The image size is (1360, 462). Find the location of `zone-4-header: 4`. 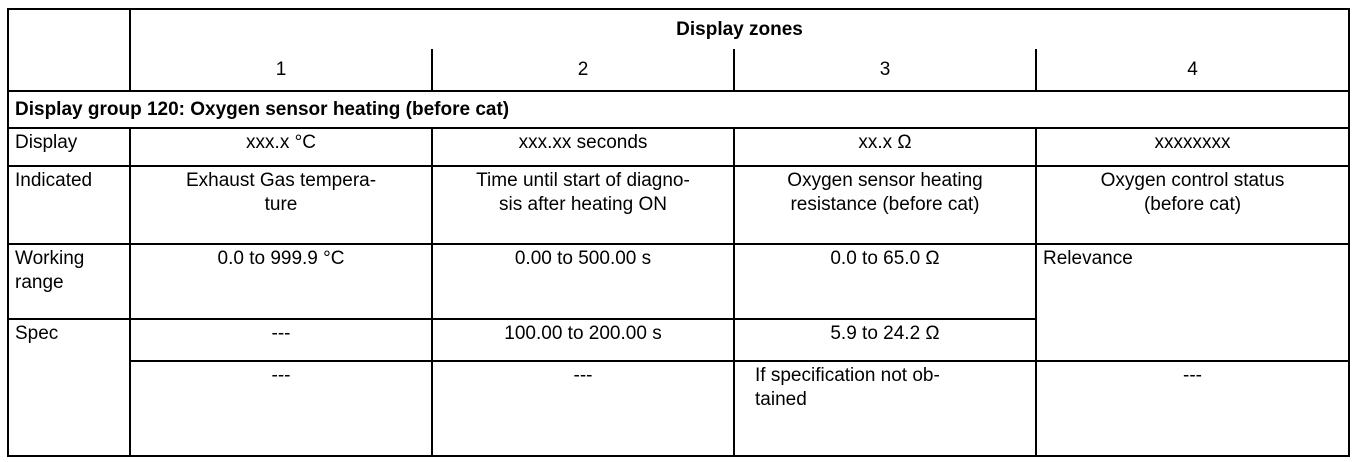

zone-4-header: 4 is located at coordinates (1193, 70).